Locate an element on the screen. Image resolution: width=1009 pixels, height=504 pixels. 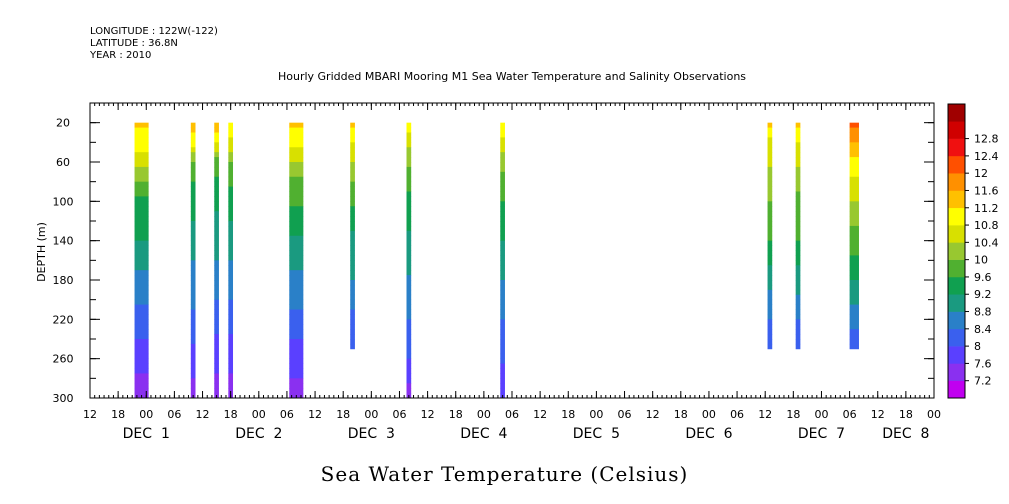
colorbar-swatch is located at coordinates (956, 268).